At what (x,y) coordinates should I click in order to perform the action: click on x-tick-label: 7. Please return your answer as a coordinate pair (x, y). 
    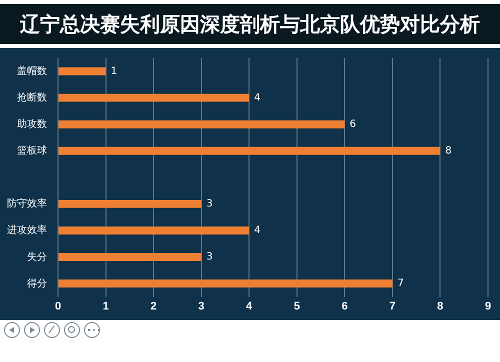
    Looking at the image, I should click on (392, 306).